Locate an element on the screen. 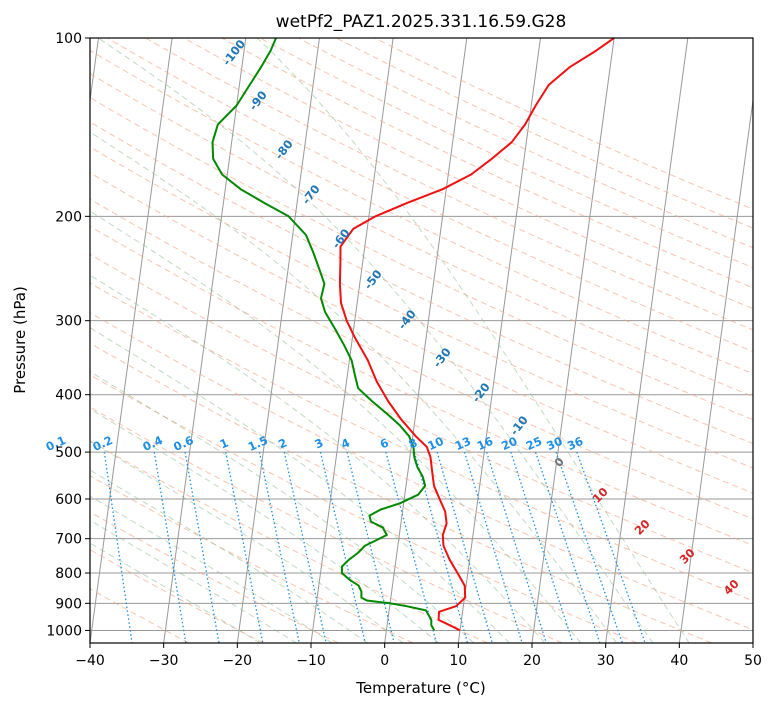 The width and height of the screenshot is (775, 708). x-tick-label: 0 is located at coordinates (384, 661).